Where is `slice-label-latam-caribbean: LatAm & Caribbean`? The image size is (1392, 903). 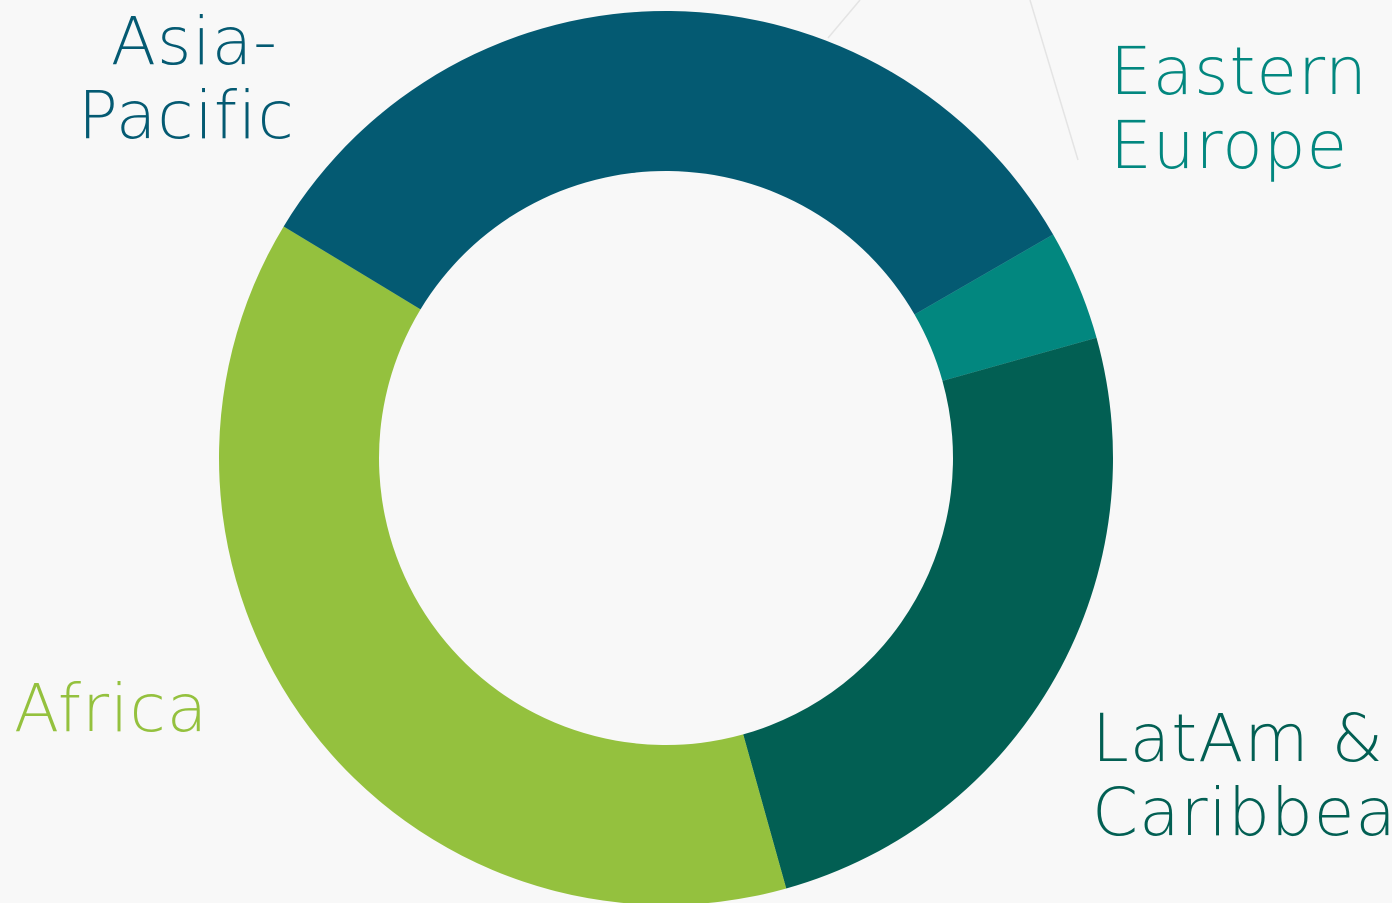 slice-label-latam-caribbean: LatAm & Caribbean is located at coordinates (1242, 776).